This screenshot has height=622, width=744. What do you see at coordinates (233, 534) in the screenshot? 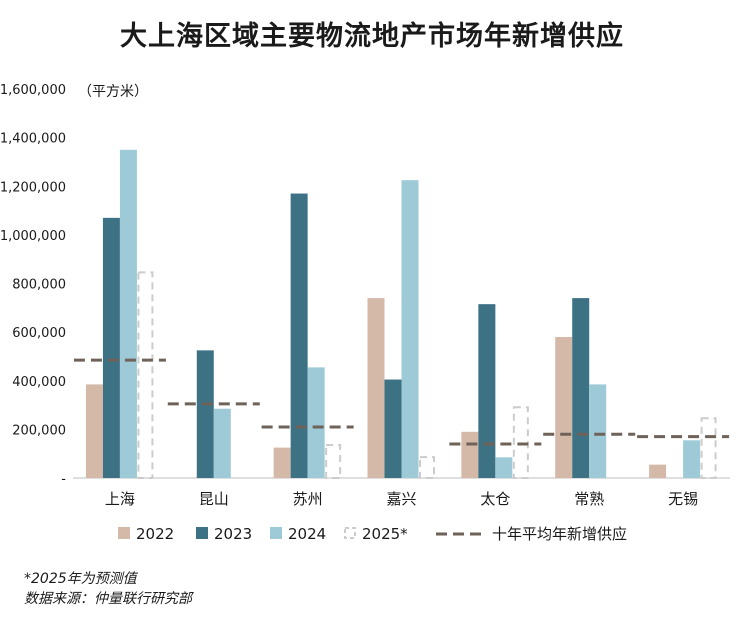
I see `legend-label: 2023` at bounding box center [233, 534].